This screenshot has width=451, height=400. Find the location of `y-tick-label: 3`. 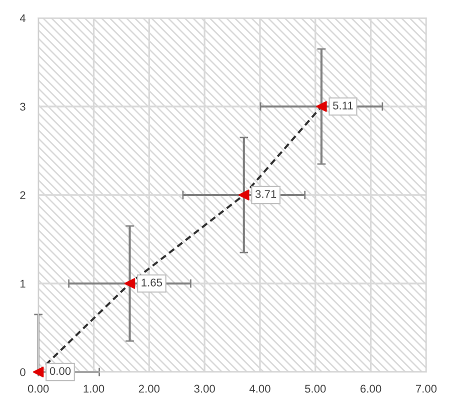

y-tick-label: 3 is located at coordinates (23, 106).